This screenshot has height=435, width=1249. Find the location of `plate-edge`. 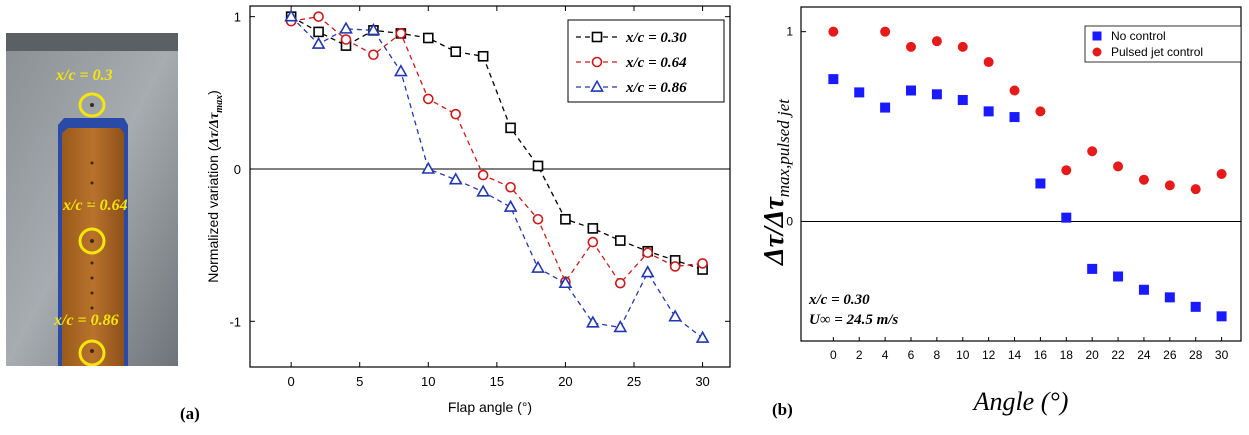

plate-edge is located at coordinates (92, 42).